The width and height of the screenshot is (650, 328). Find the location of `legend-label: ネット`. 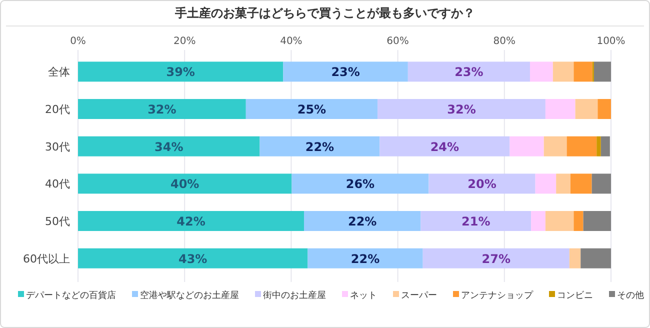

legend-label: ネット is located at coordinates (363, 296).